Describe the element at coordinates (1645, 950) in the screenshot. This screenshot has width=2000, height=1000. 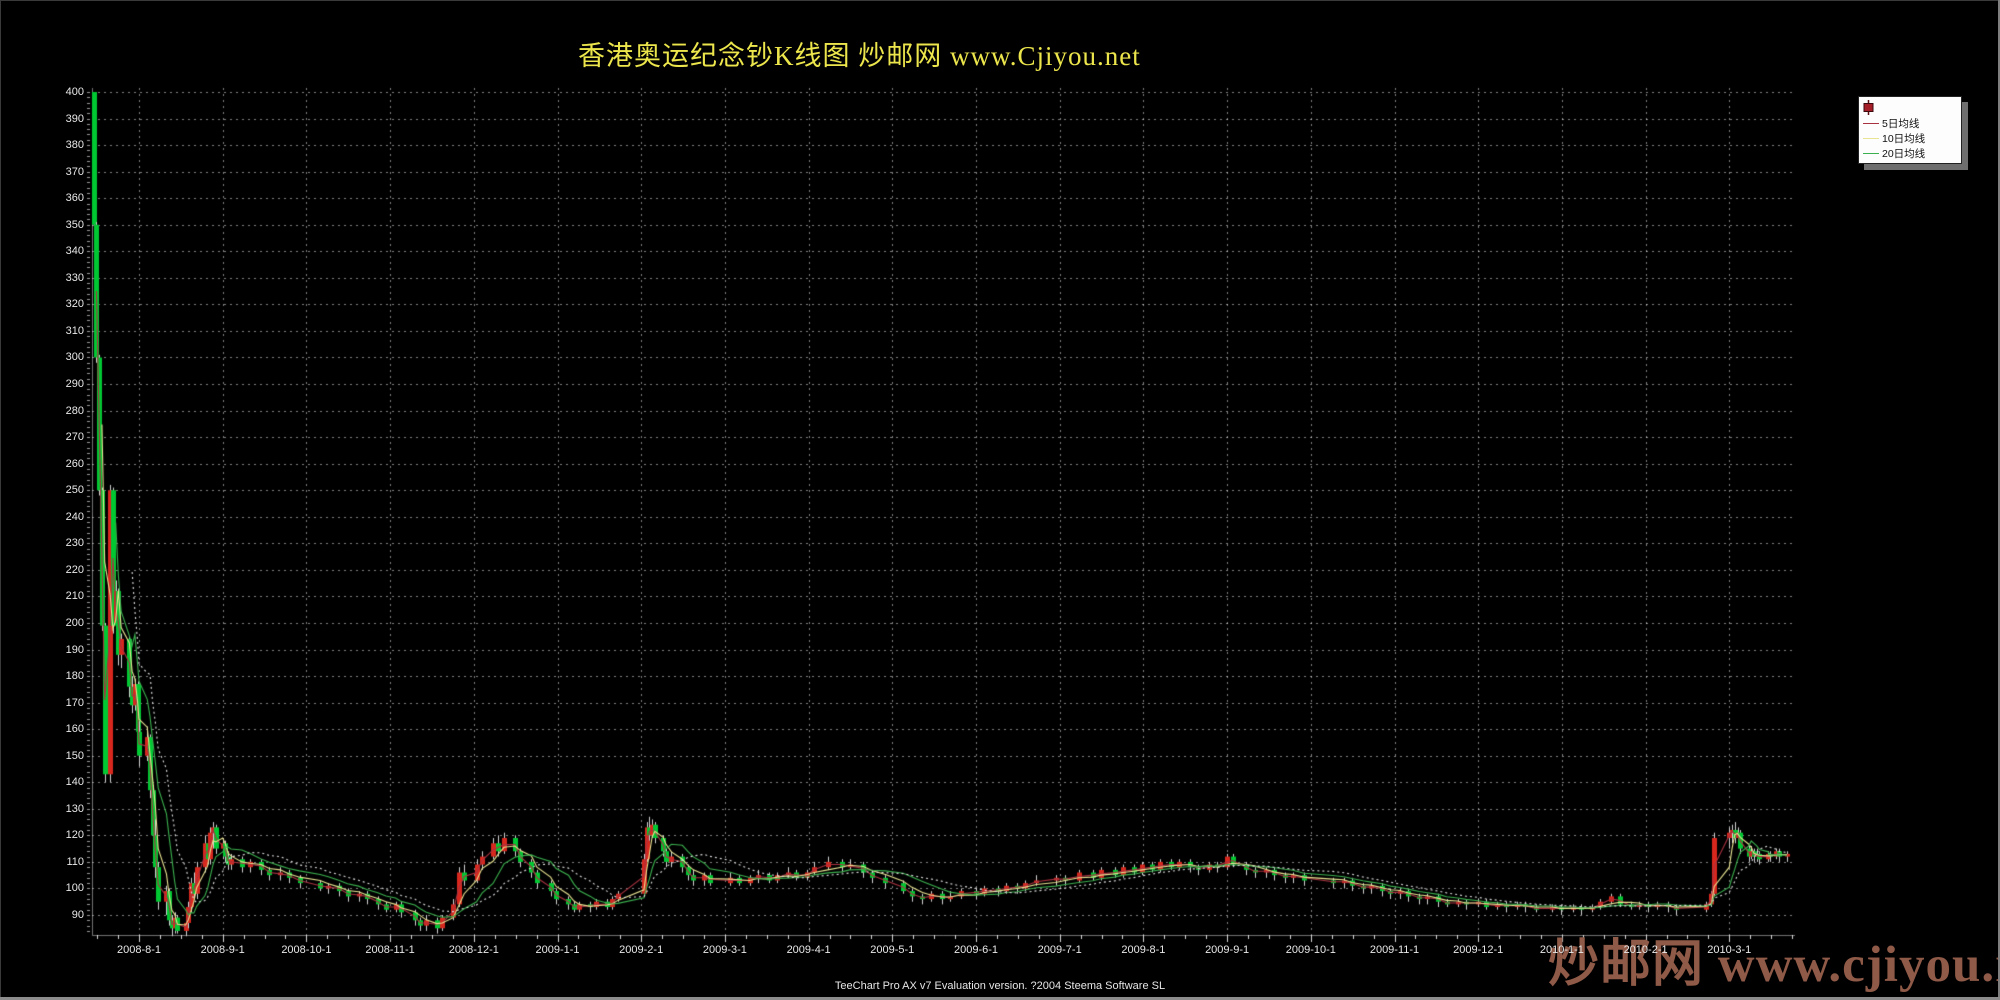
I see `x-tick-label: 2010-2-1` at that location.